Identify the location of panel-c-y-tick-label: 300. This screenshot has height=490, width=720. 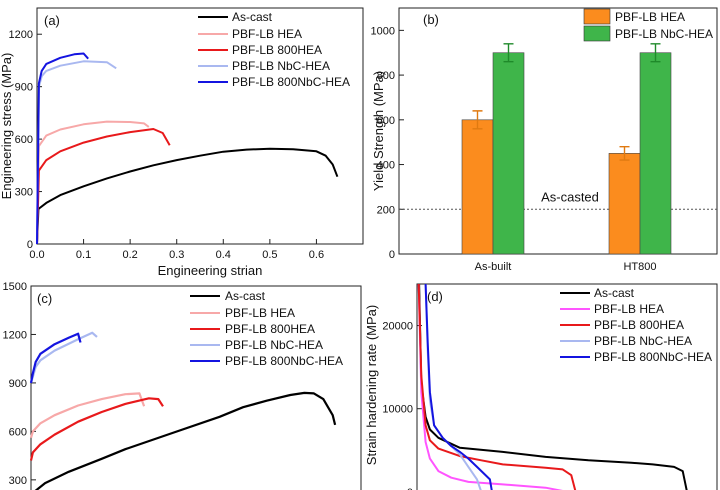
(18, 481).